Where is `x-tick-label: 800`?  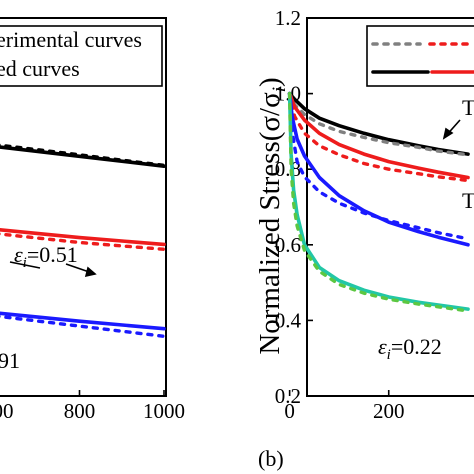 x-tick-label: 800 is located at coordinates (80, 411).